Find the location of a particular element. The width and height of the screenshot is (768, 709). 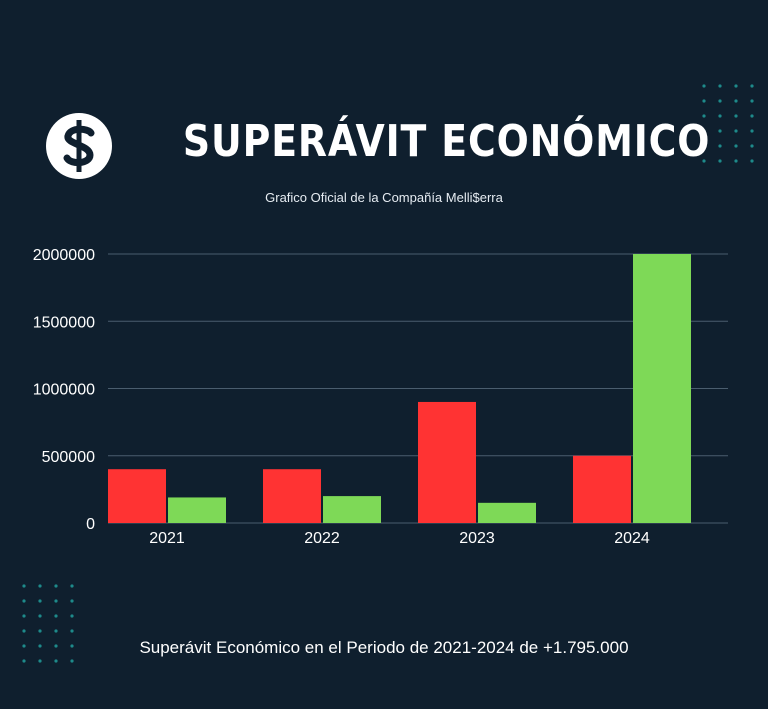

x-tick-label: 2022 is located at coordinates (322, 538).